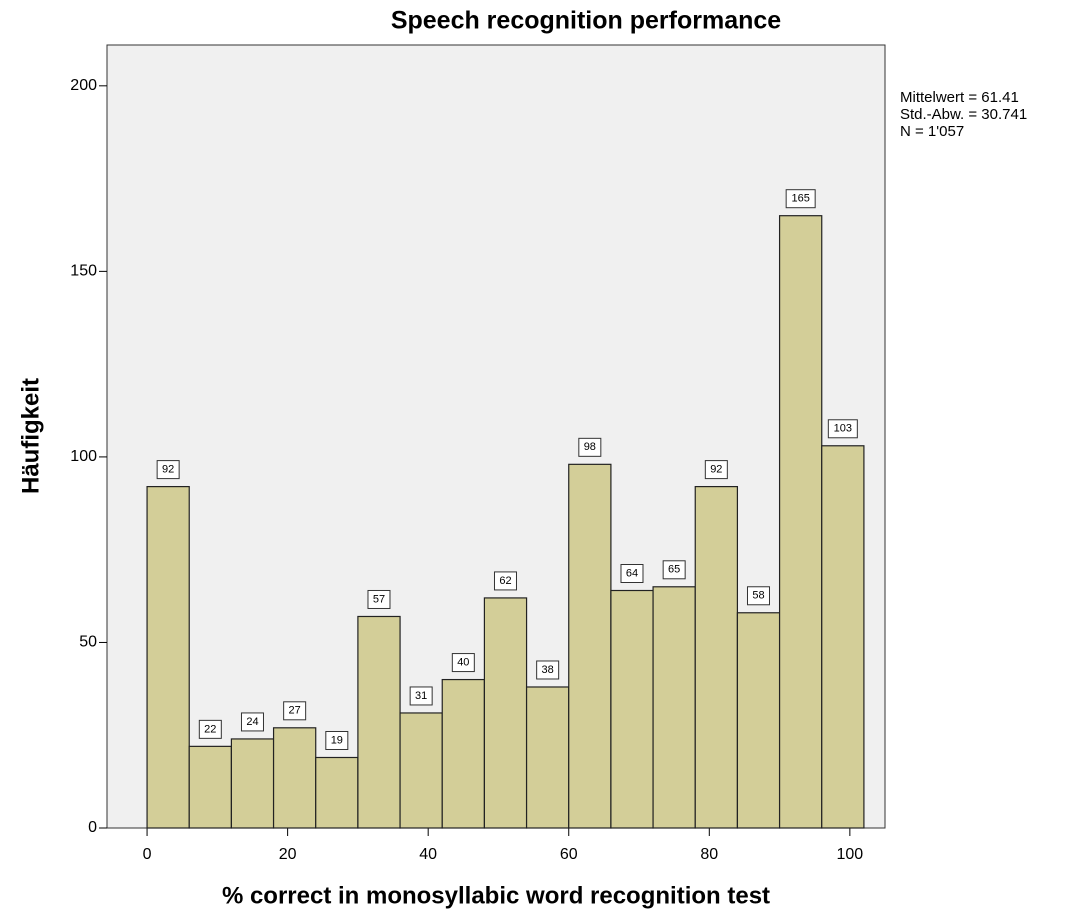 The width and height of the screenshot is (1084, 920). I want to click on y-tick-label: 100, so click(83, 456).